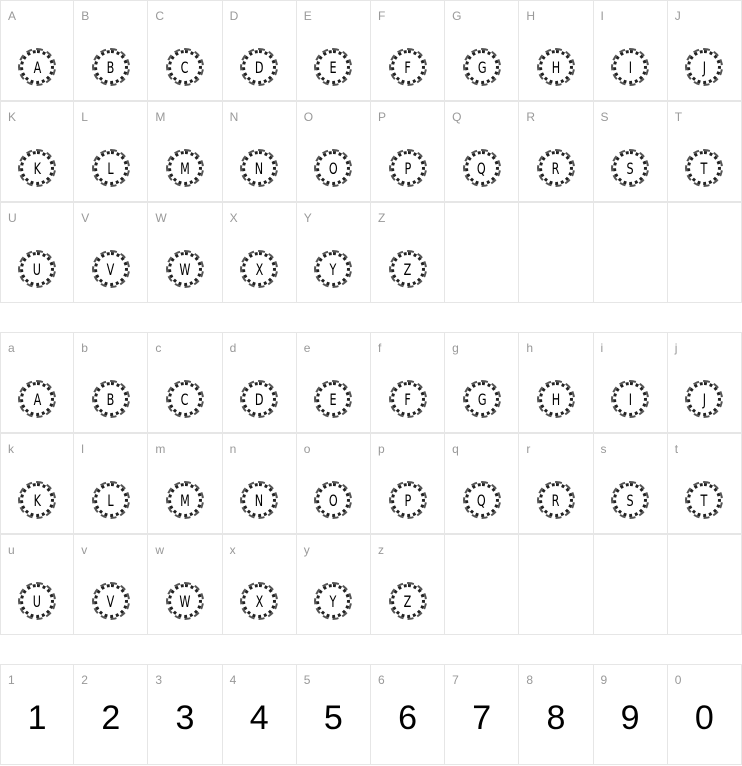  I want to click on glyph-label: C, so click(160, 16).